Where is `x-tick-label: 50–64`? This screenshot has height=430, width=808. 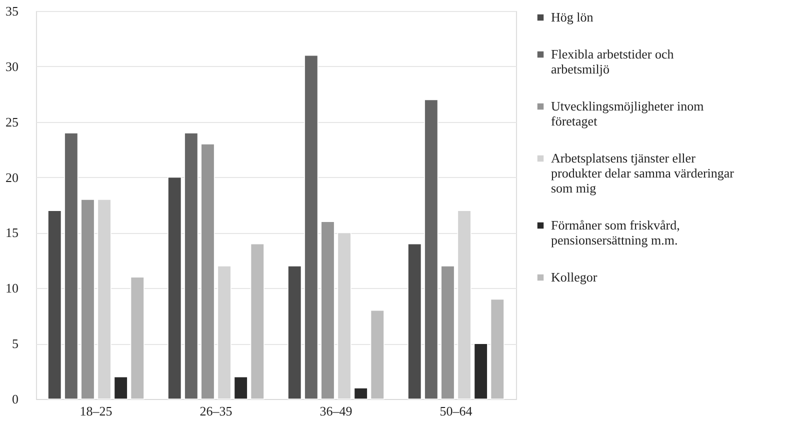
x-tick-label: 50–64 is located at coordinates (456, 411).